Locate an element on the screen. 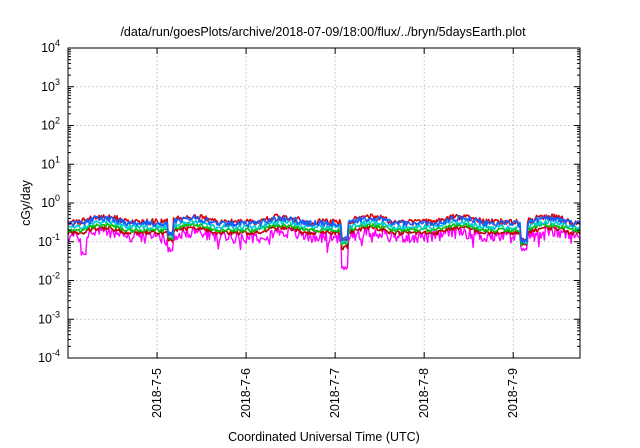  x-tick-label: 2018-7-7 is located at coordinates (335, 393).